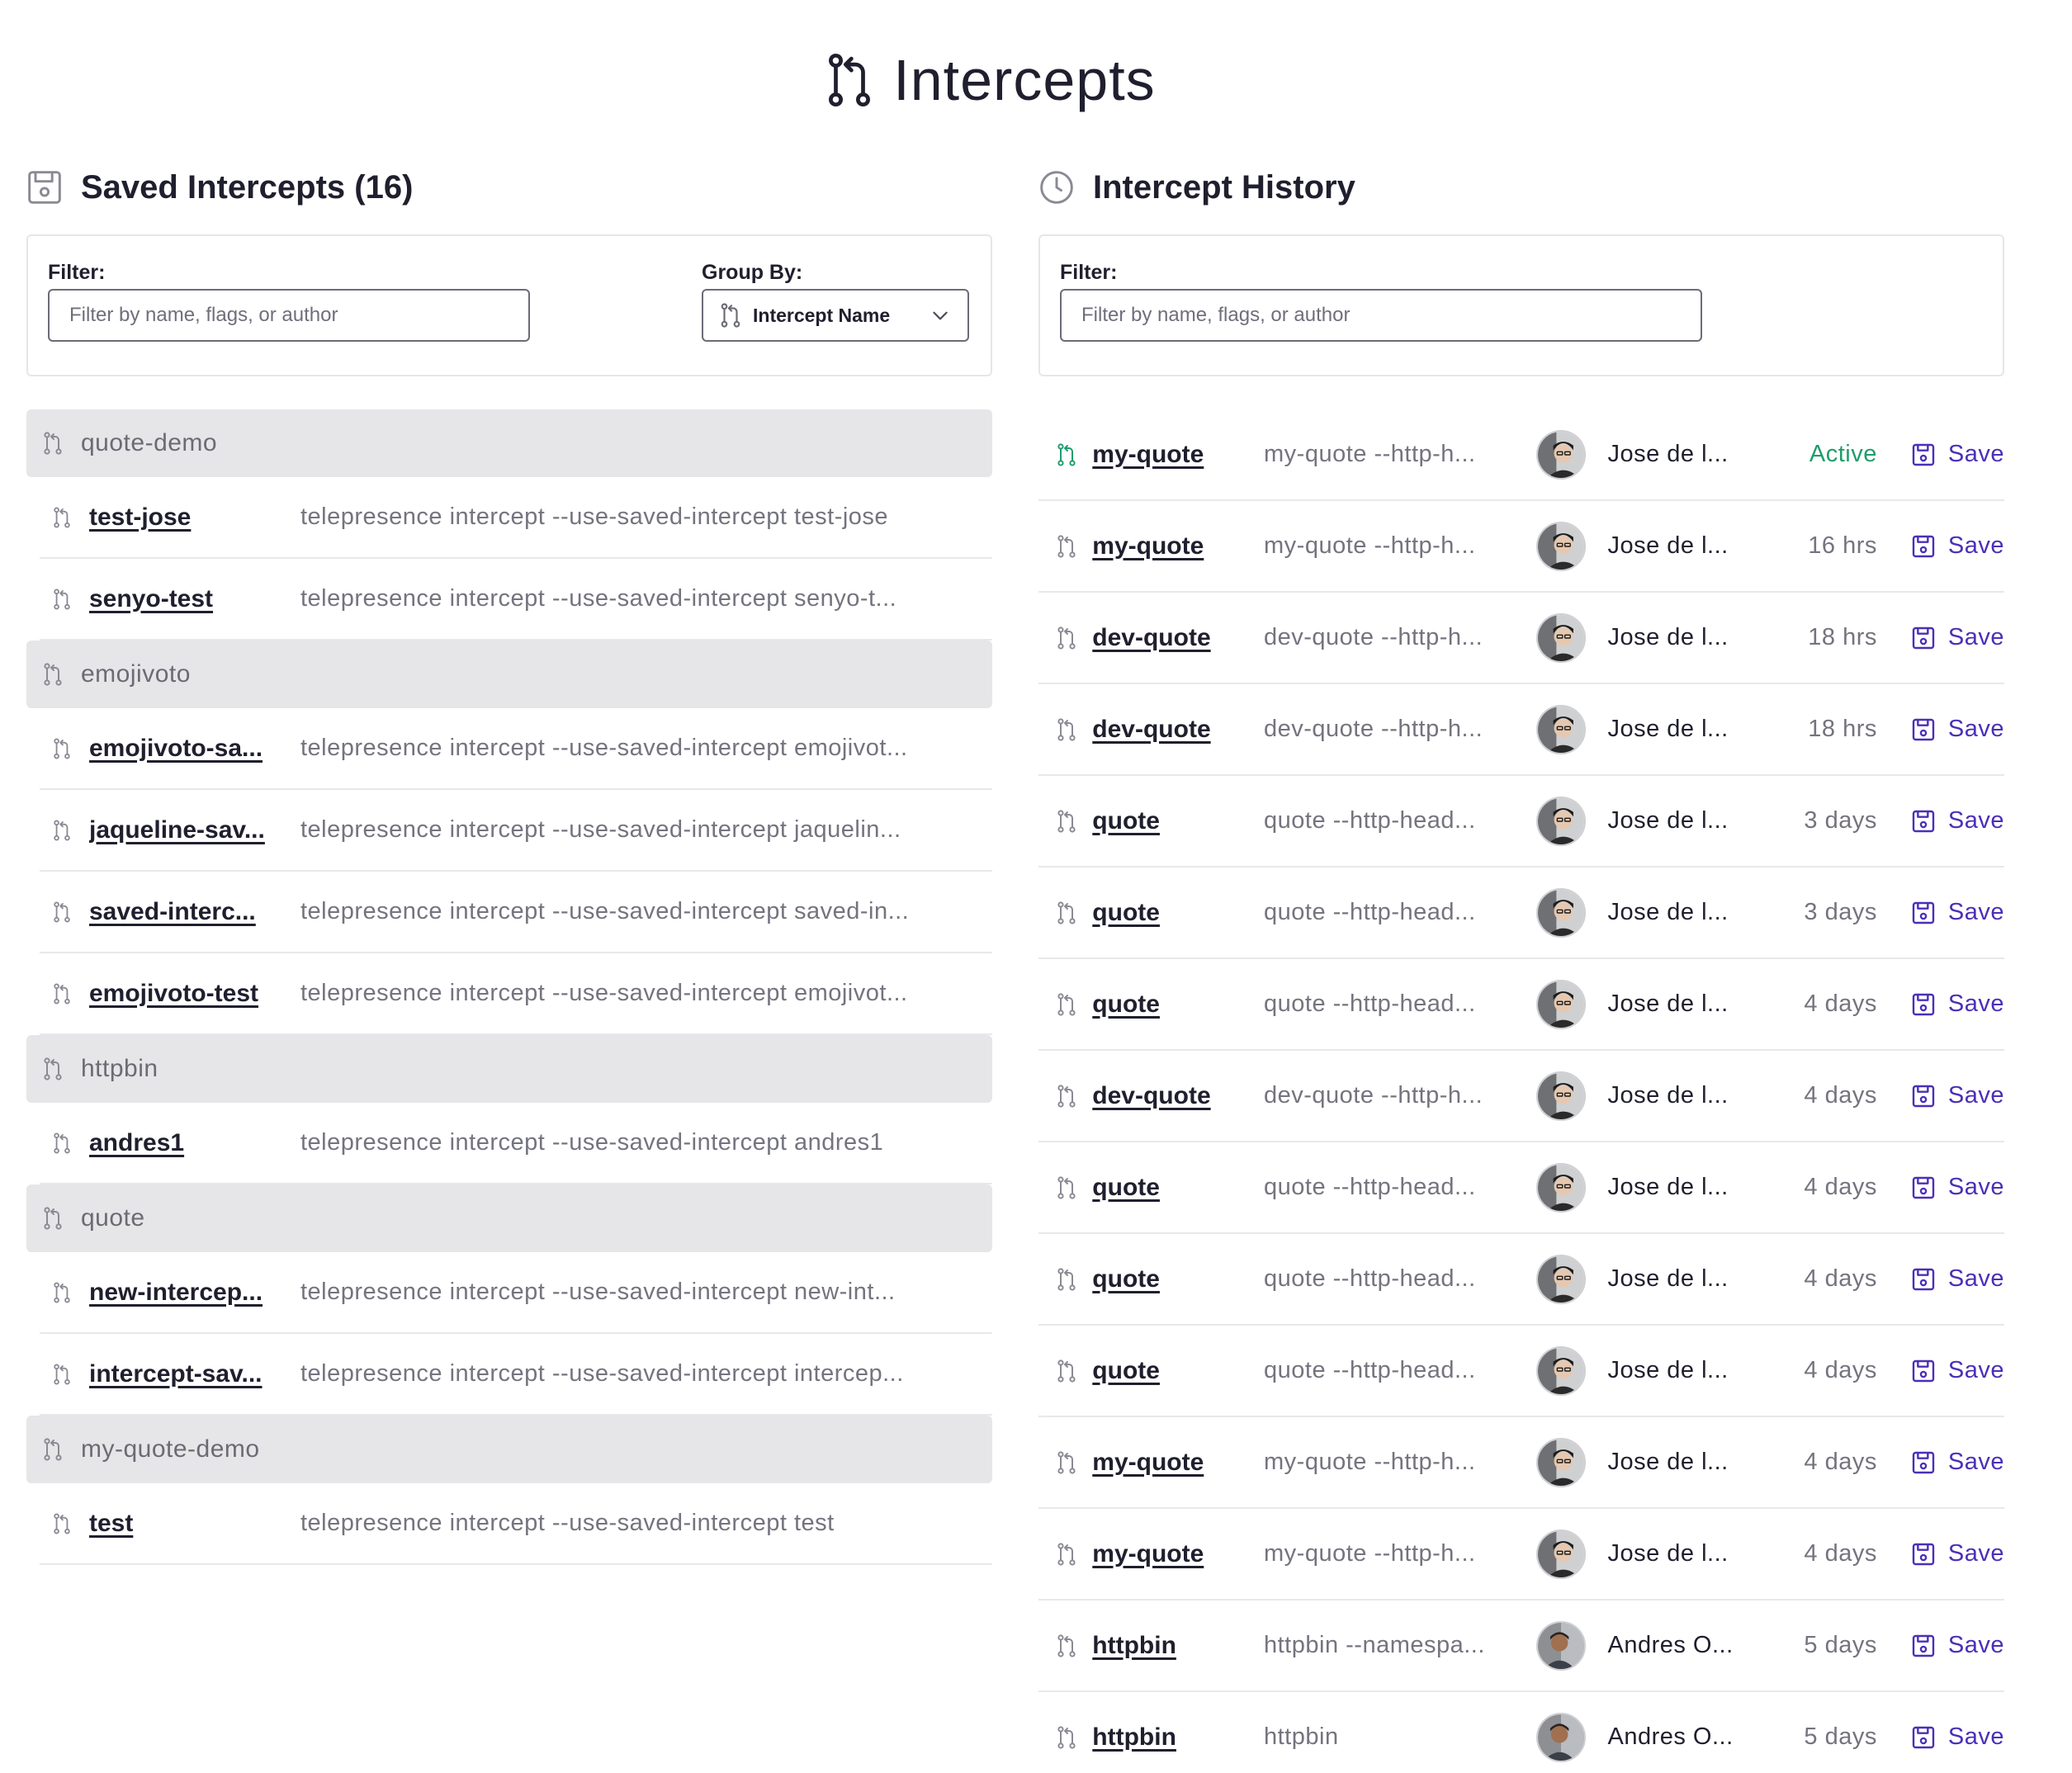 This screenshot has width=2072, height=1773. What do you see at coordinates (289, 315) in the screenshot?
I see `saved-filter-input` at bounding box center [289, 315].